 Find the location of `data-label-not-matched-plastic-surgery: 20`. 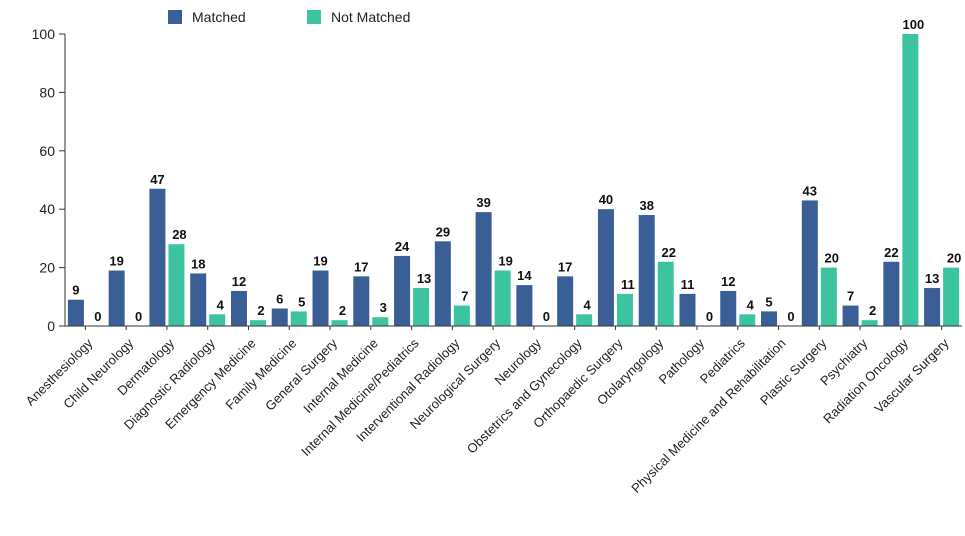

data-label-not-matched-plastic-surgery: 20 is located at coordinates (832, 258).